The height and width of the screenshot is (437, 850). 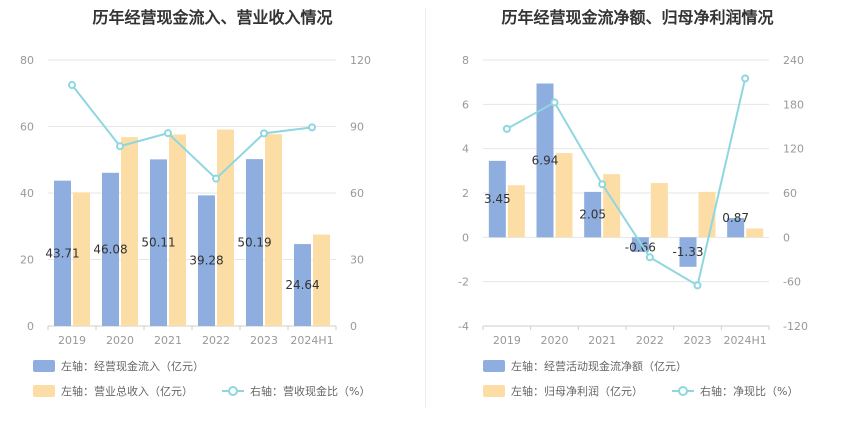 What do you see at coordinates (465, 60) in the screenshot?
I see `y-left-tick-label: 8` at bounding box center [465, 60].